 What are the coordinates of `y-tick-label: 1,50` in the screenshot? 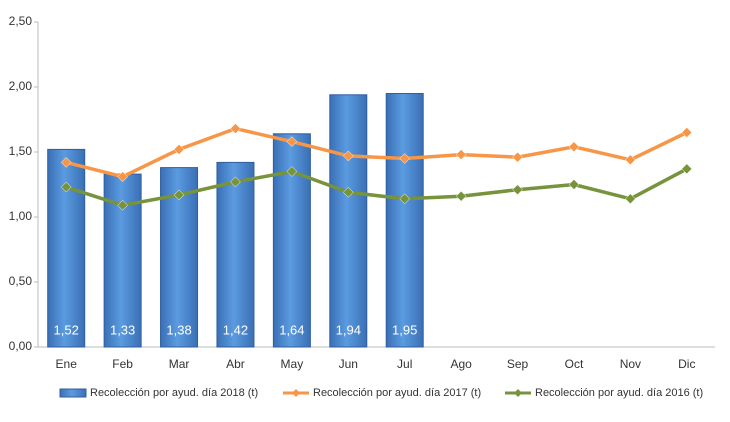 It's located at (21, 151).